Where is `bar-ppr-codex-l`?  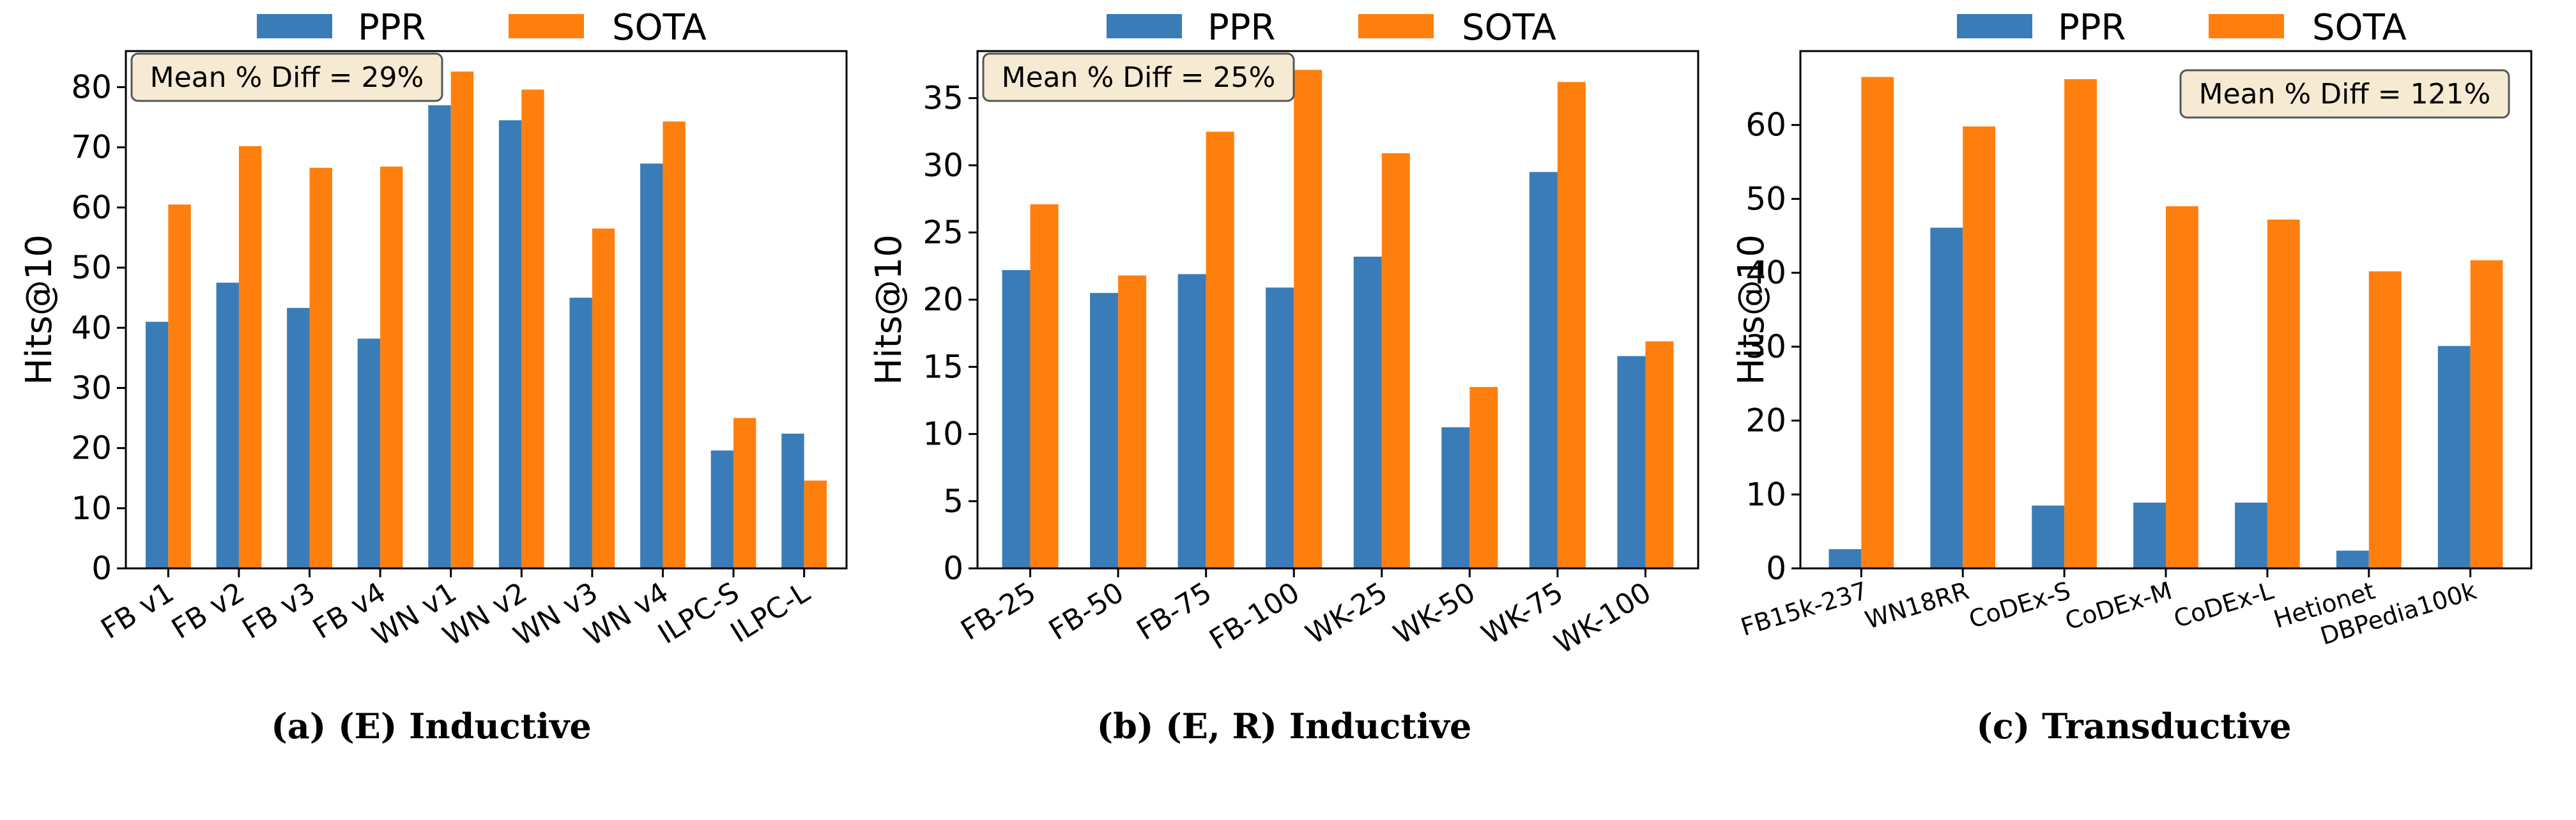
bar-ppr-codex-l is located at coordinates (2251, 535).